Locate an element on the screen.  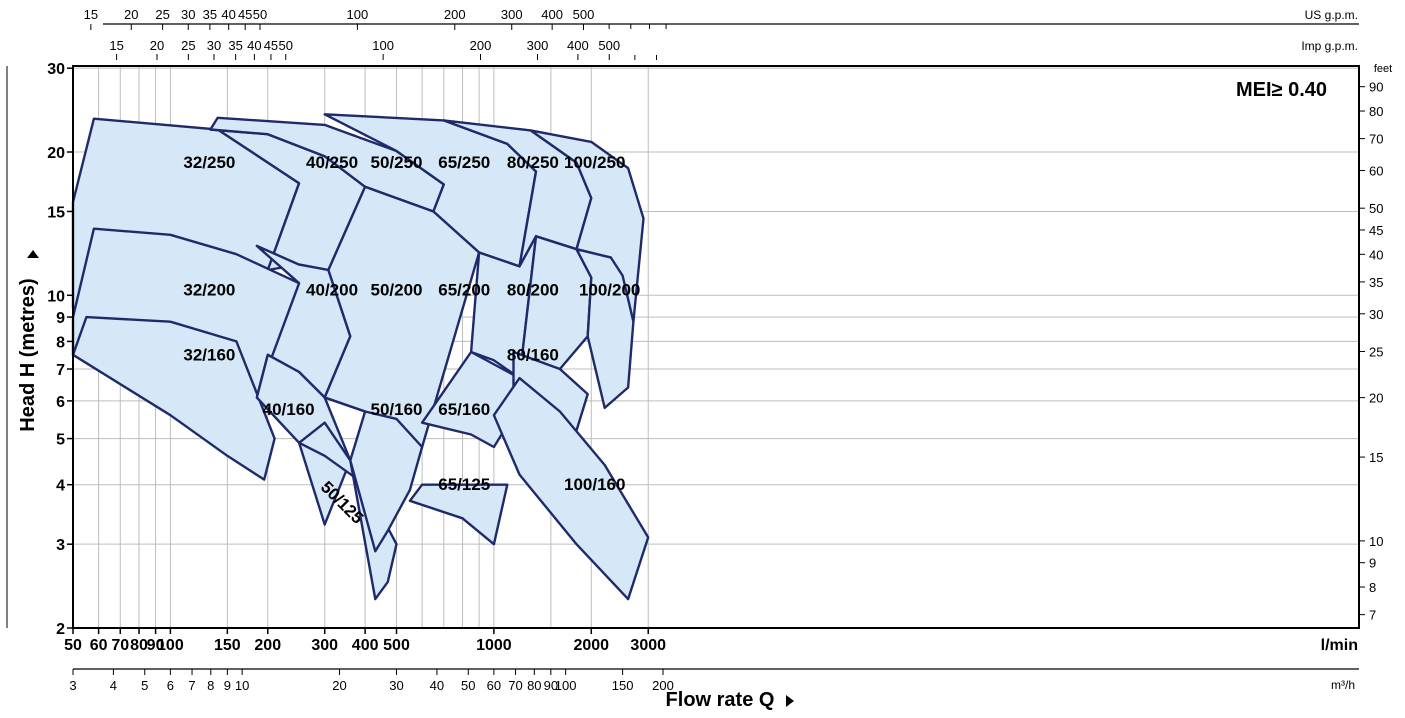
y-axis-title: Head H (metres) is located at coordinates (28, 354).